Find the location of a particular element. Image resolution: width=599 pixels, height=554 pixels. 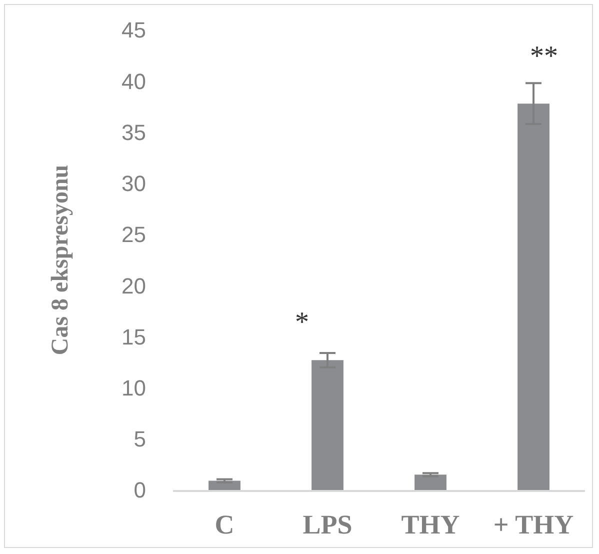

x-tick-label: + THY is located at coordinates (533, 524).